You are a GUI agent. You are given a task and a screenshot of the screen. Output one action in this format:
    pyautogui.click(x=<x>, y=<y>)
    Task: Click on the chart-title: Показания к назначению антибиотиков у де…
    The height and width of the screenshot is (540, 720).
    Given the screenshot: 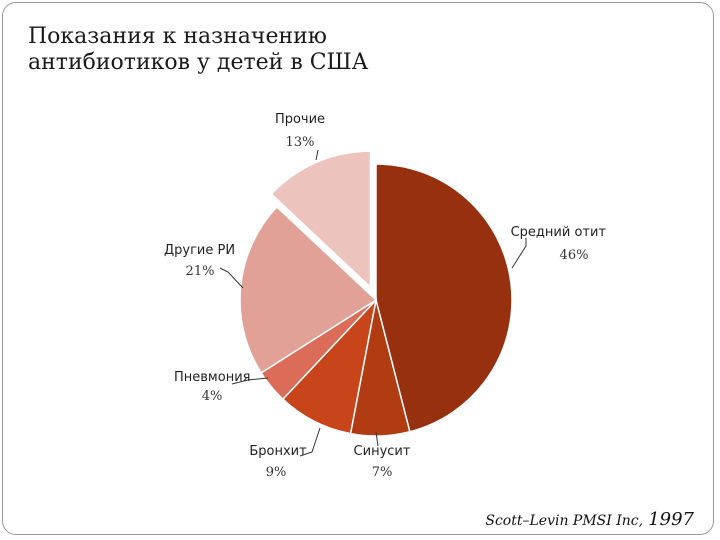 What is the action you would take?
    pyautogui.click(x=258, y=50)
    